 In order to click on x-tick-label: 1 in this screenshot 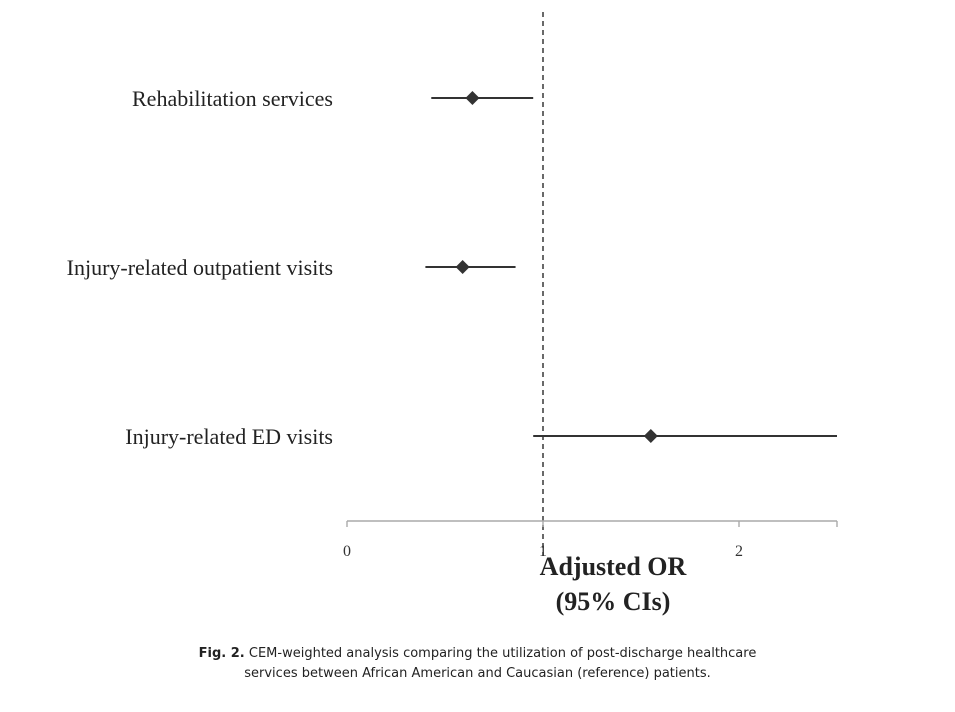, I will do `click(543, 551)`.